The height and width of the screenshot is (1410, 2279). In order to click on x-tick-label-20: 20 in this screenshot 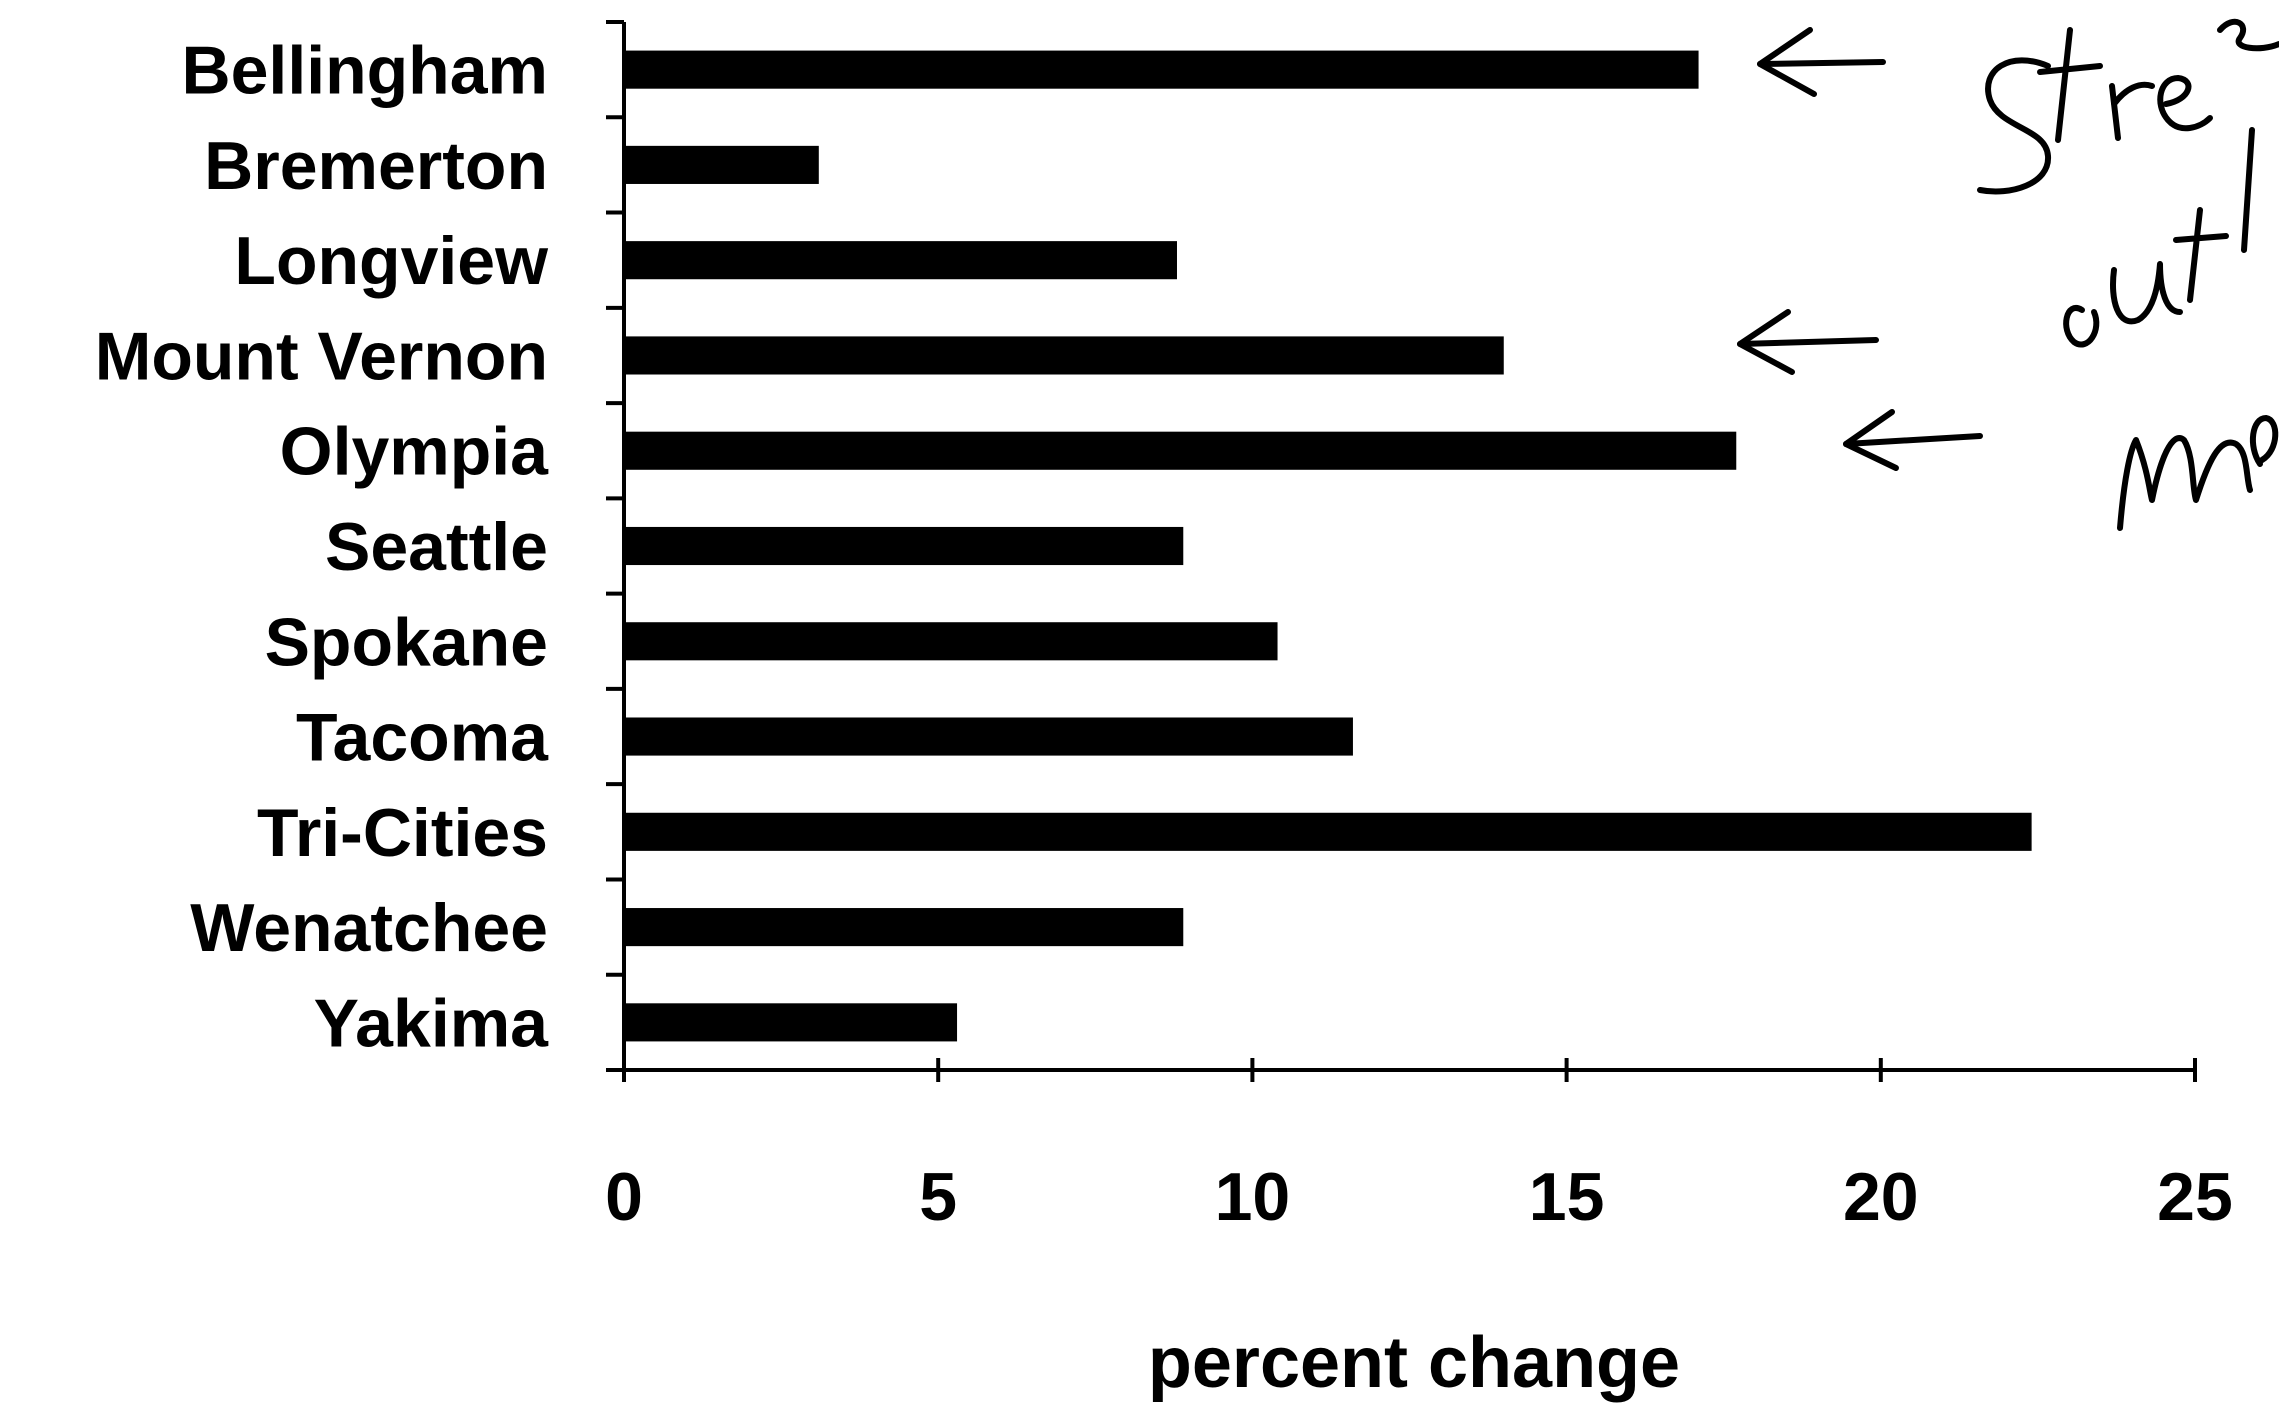, I will do `click(1881, 1197)`.